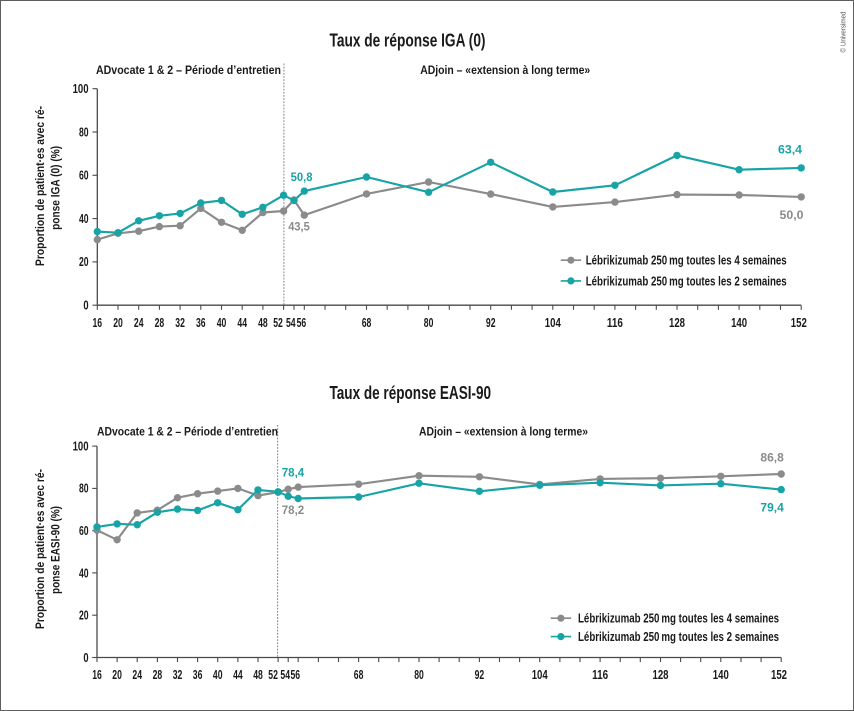 Image resolution: width=854 pixels, height=711 pixels. I want to click on svg-text: 86,8, so click(772, 457).